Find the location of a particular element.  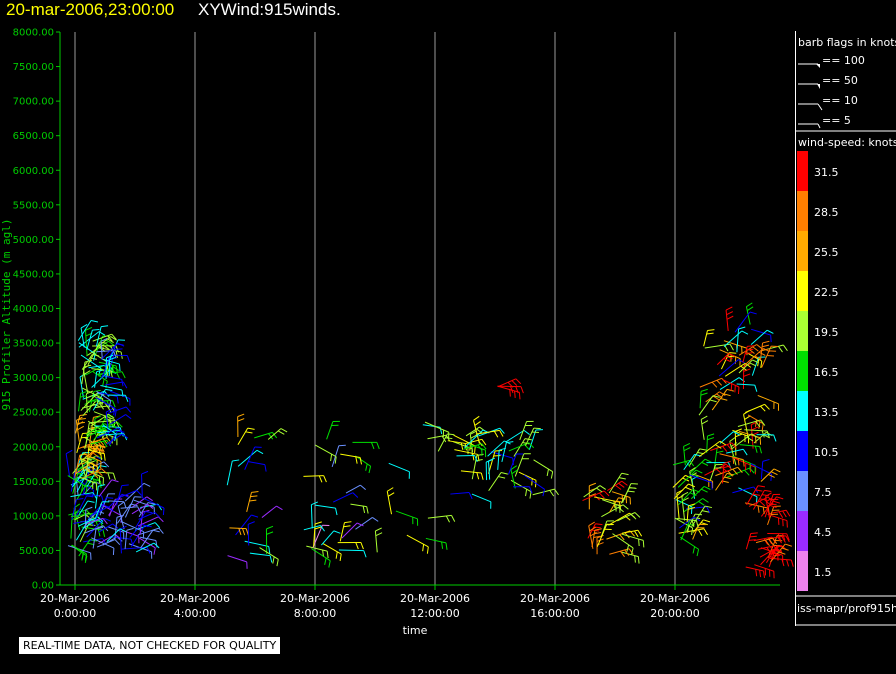

barb-legend-title: barb flags in knots is located at coordinates (847, 42).